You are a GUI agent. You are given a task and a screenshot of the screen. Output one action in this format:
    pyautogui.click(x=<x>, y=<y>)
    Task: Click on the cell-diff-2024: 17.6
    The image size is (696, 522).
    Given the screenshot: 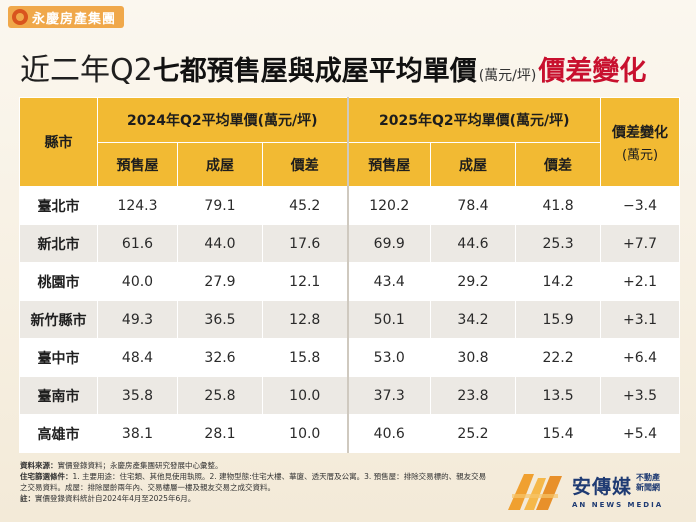 What is the action you would take?
    pyautogui.click(x=305, y=243)
    